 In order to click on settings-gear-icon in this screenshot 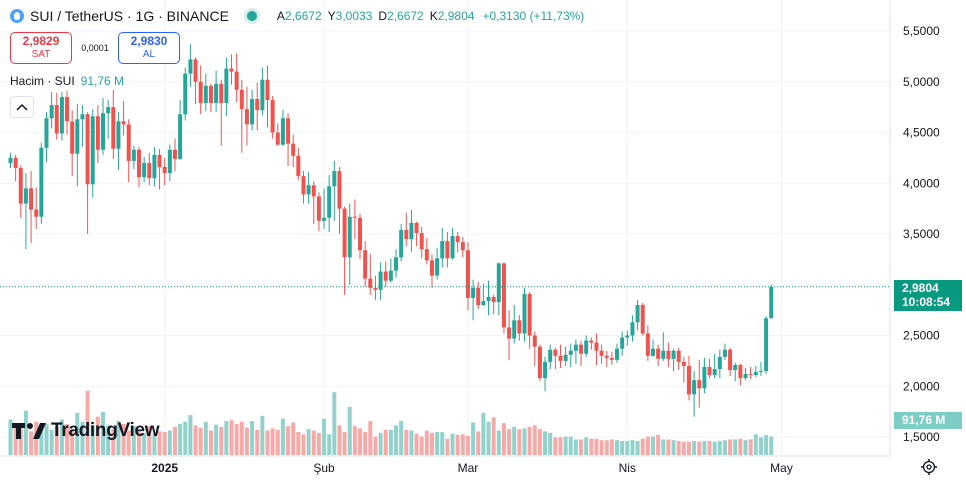, I will do `click(929, 467)`.